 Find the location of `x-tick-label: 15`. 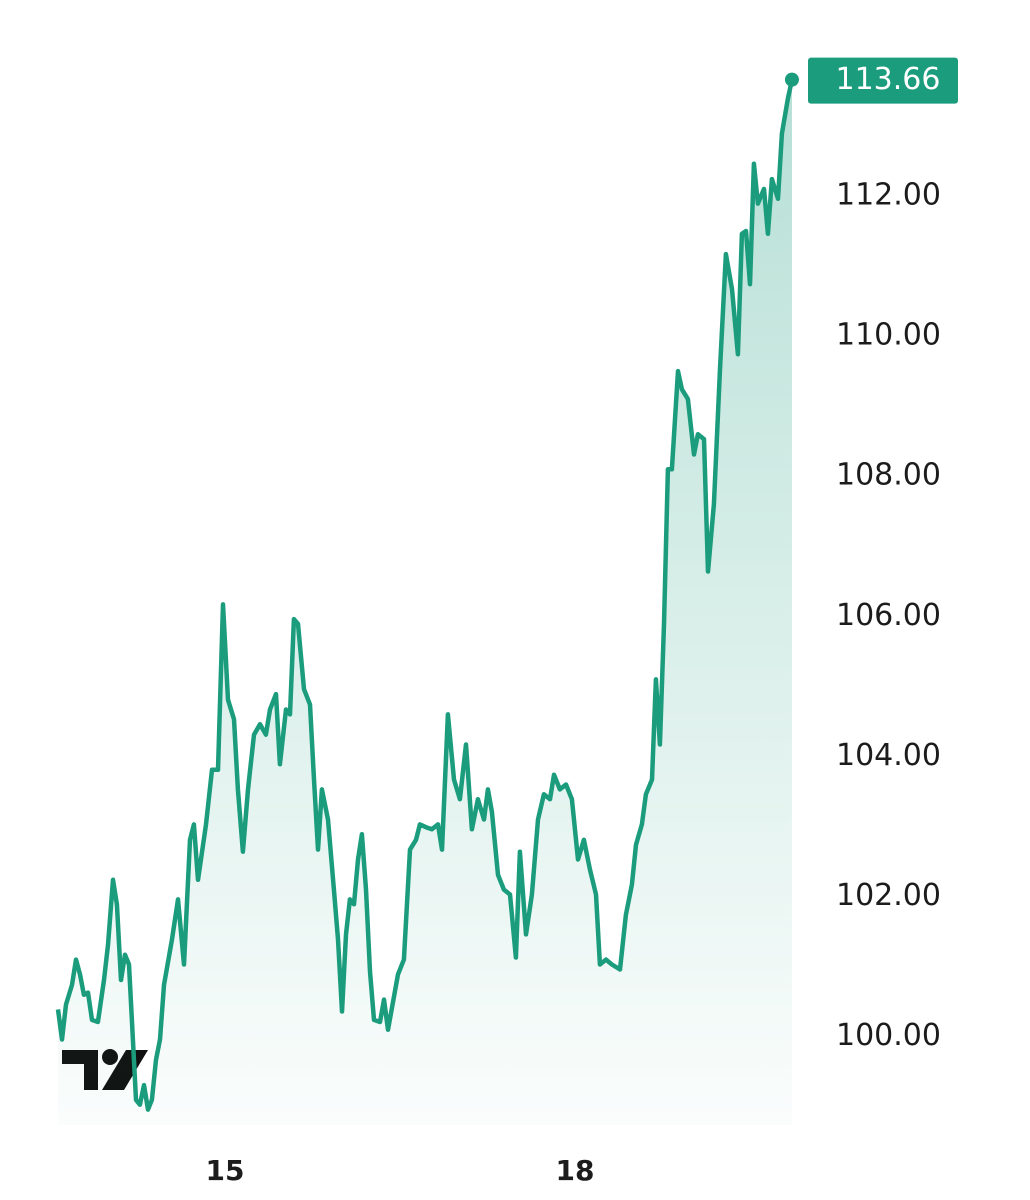

x-tick-label: 15 is located at coordinates (224, 1170).